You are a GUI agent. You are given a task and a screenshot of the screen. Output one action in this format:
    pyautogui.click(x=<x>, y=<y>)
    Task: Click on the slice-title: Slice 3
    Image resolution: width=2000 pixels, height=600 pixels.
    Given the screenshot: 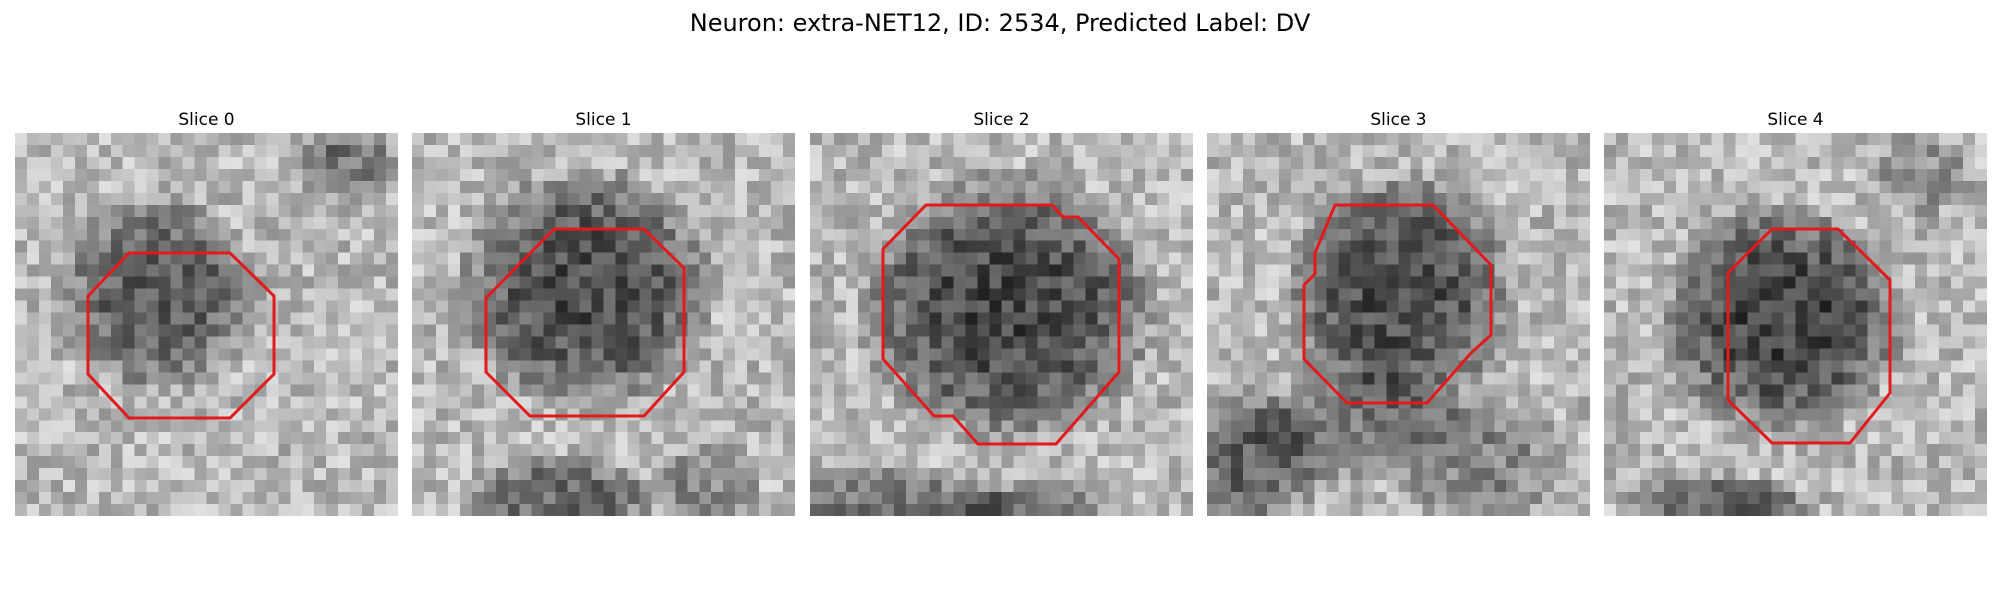 What is the action you would take?
    pyautogui.click(x=1398, y=120)
    